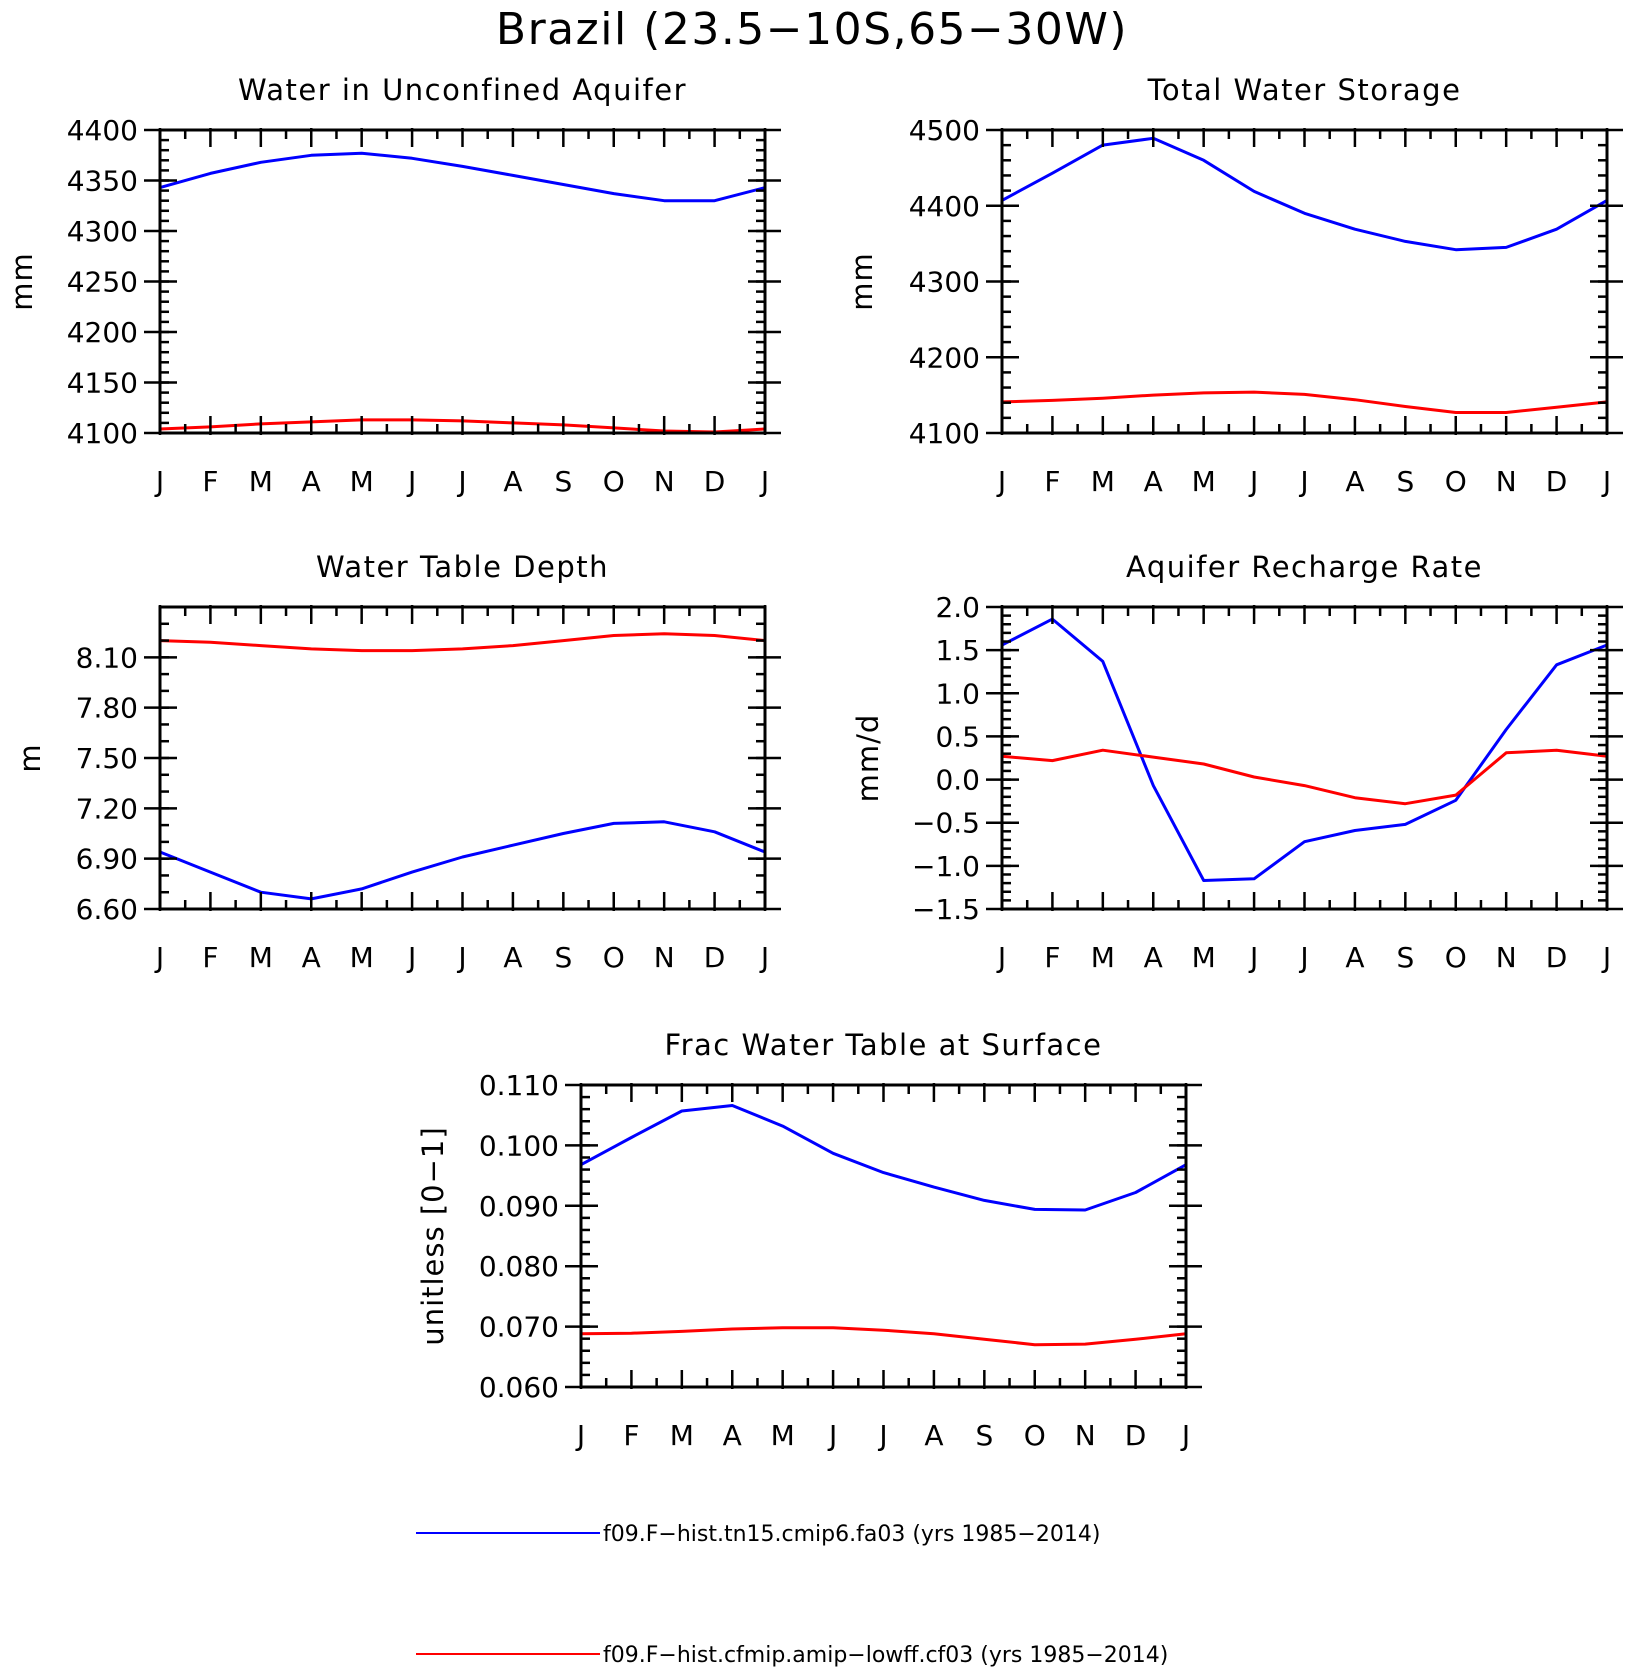 This screenshot has height=1671, width=1626. Describe the element at coordinates (957, 607) in the screenshot. I see `y-tick-label: 2.0` at that location.